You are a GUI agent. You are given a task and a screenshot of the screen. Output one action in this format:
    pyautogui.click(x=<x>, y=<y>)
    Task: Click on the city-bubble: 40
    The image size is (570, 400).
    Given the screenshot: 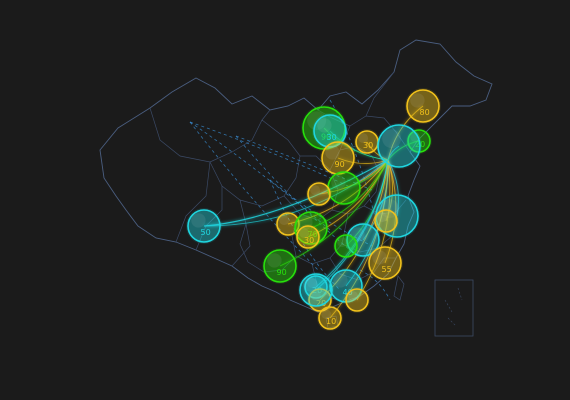 What is the action you would take?
    pyautogui.click(x=346, y=286)
    